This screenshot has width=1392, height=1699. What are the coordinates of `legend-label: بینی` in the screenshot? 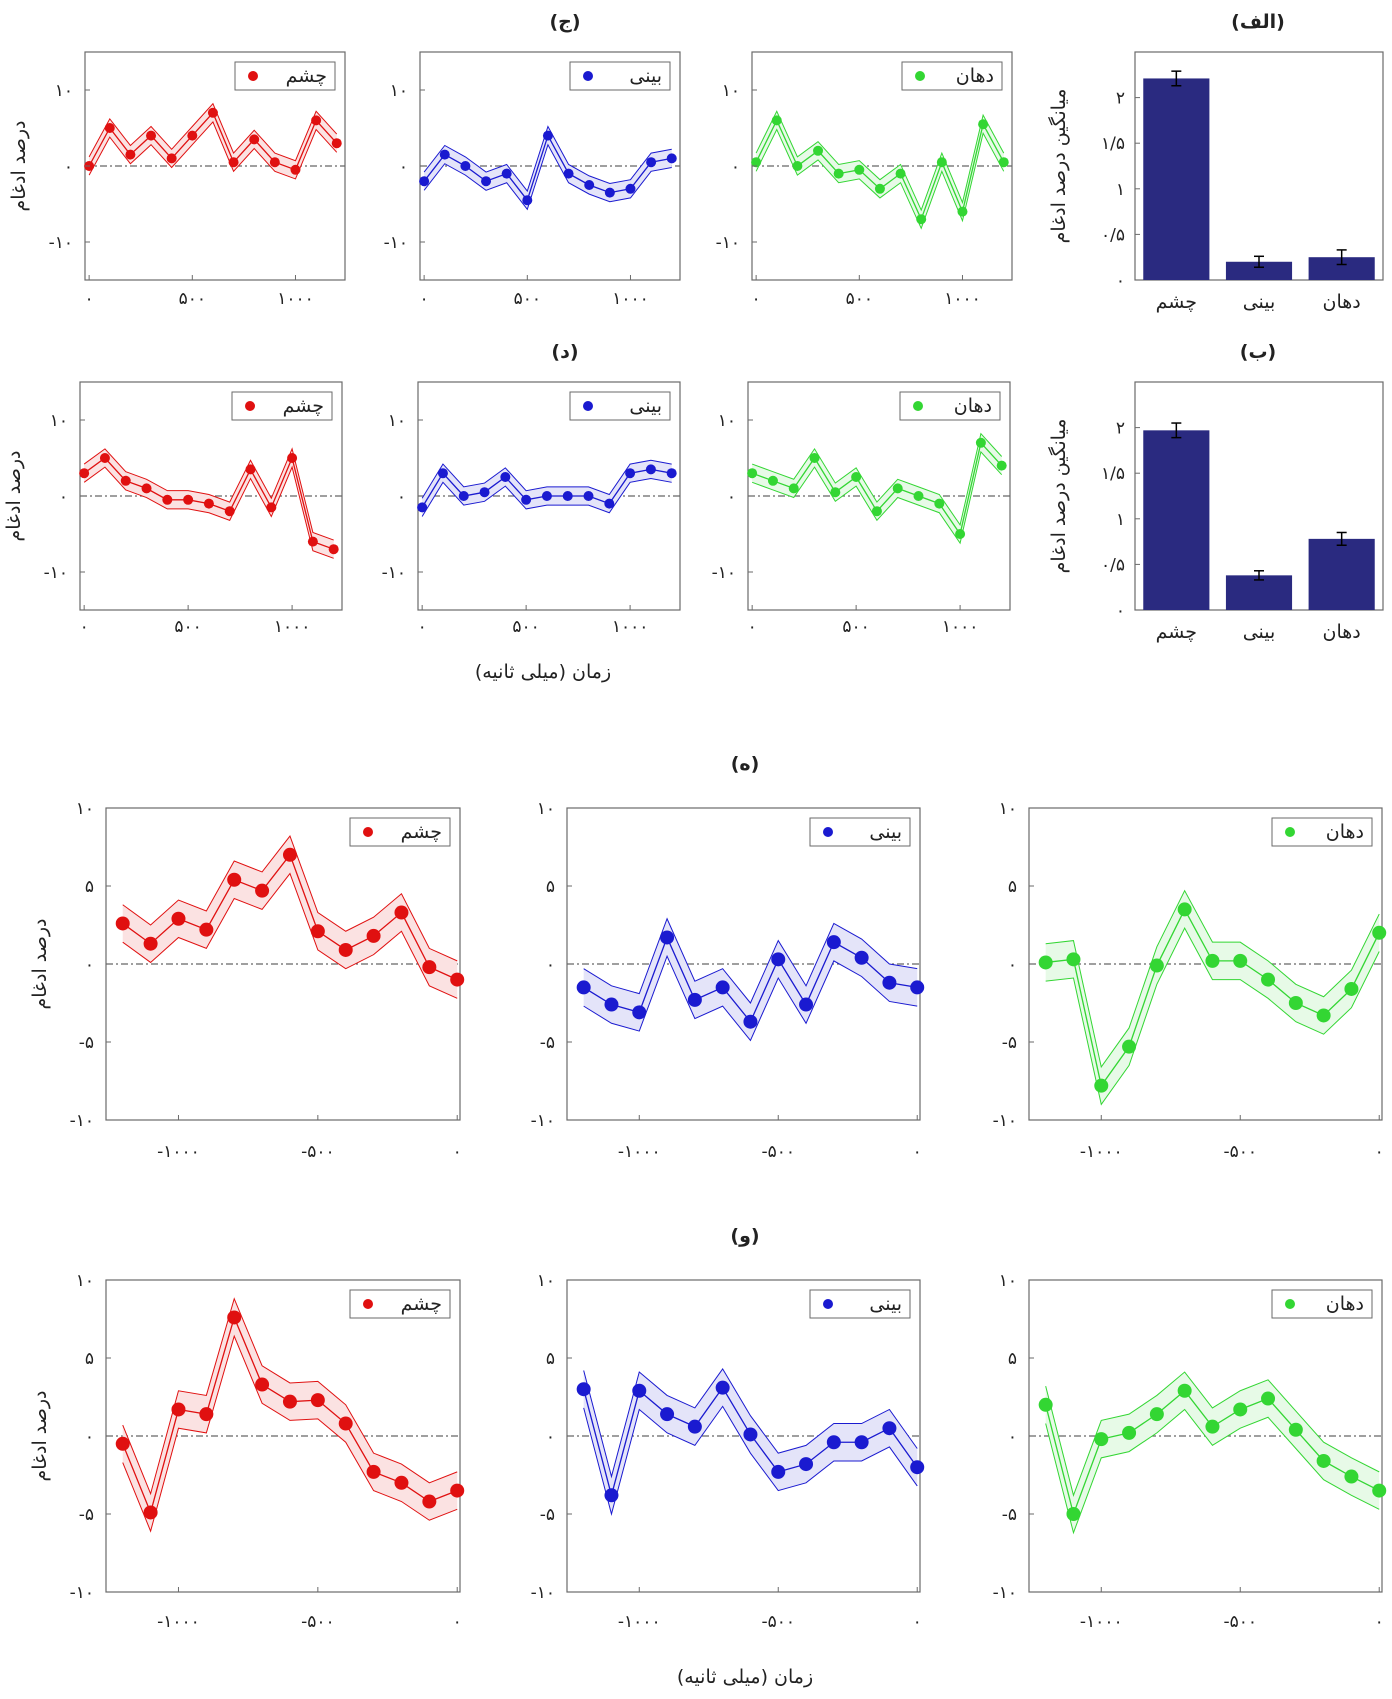 It's located at (885, 832).